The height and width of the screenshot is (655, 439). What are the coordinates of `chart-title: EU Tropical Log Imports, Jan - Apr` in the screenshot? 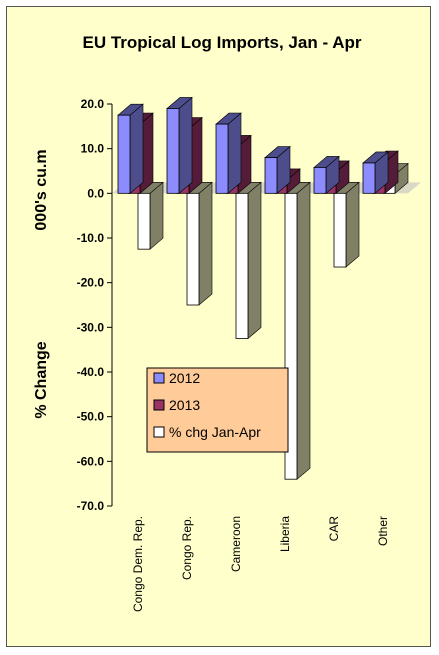 It's located at (222, 42).